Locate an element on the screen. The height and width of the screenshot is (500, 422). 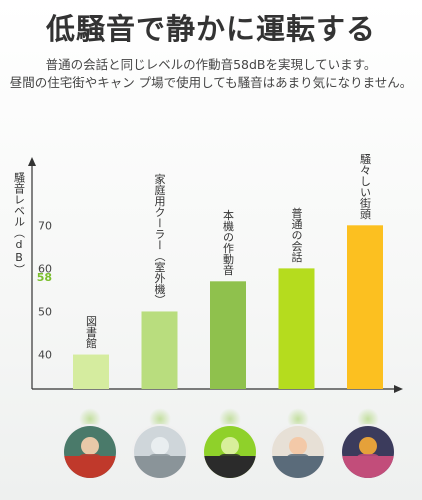
subtitle-line-1: 普通の会話と同じレベルの作動音58dBを実現しています。 is located at coordinates (211, 64).